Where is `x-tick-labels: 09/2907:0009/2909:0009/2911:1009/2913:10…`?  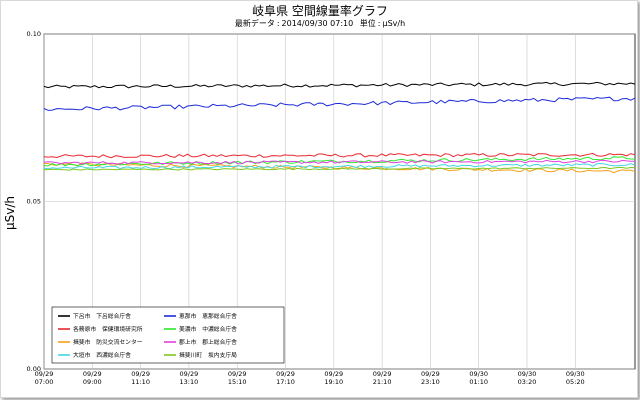 x-tick-labels: 09/2907:0009/2909:0009/2911:1009/2913:10… is located at coordinates (310, 378).